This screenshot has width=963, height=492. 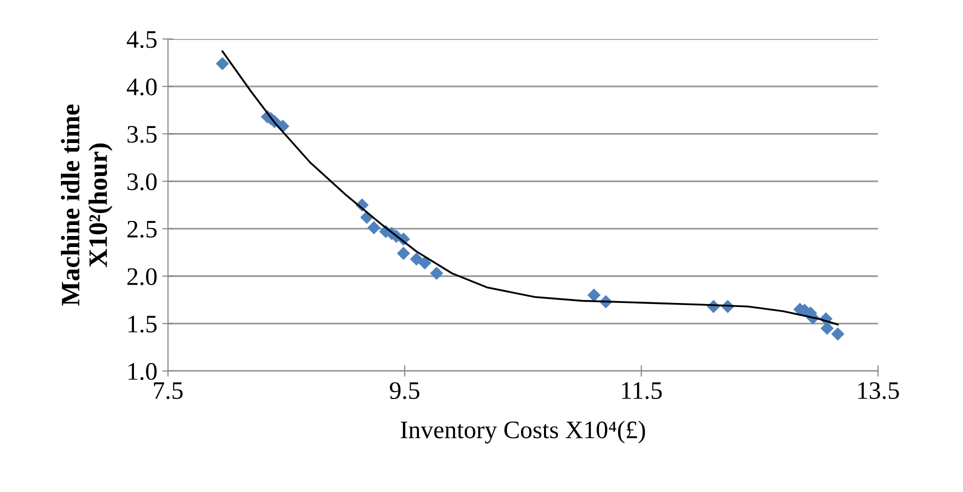 I want to click on x-tick-label: 9.5, so click(x=405, y=391).